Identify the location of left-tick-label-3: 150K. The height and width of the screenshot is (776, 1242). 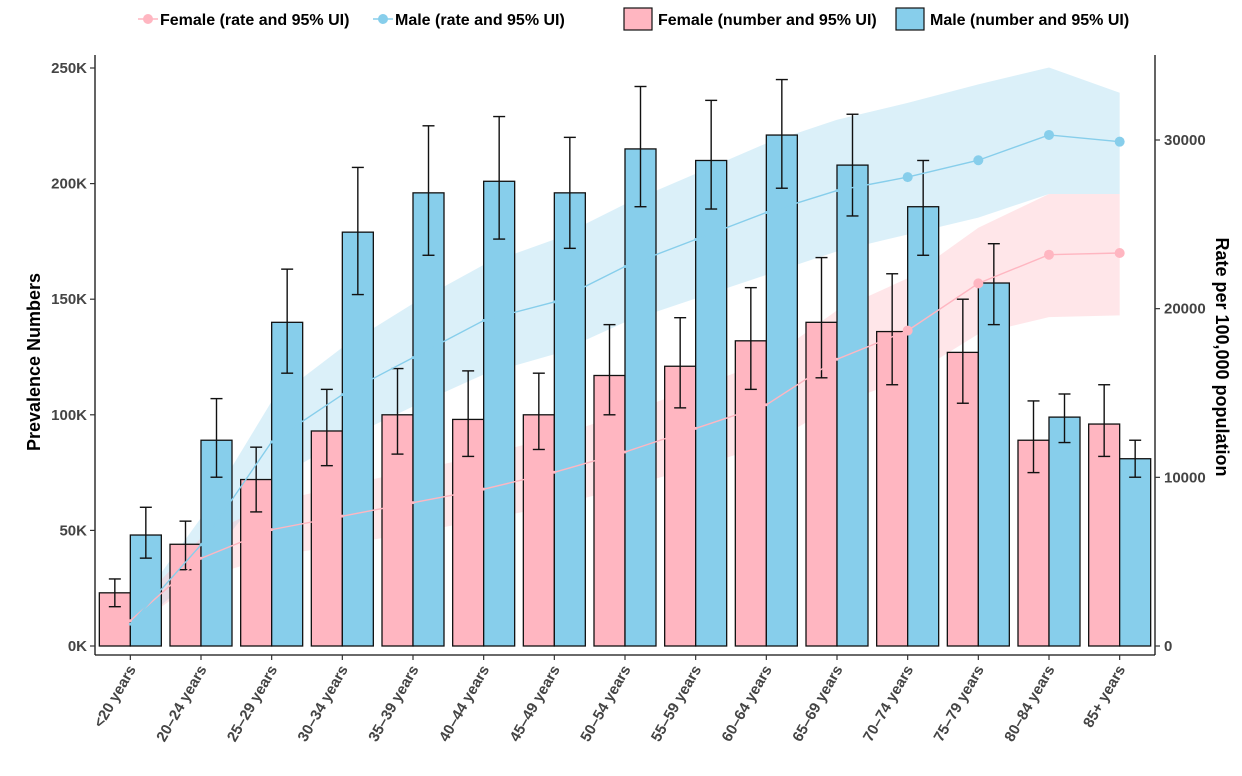
(69, 299).